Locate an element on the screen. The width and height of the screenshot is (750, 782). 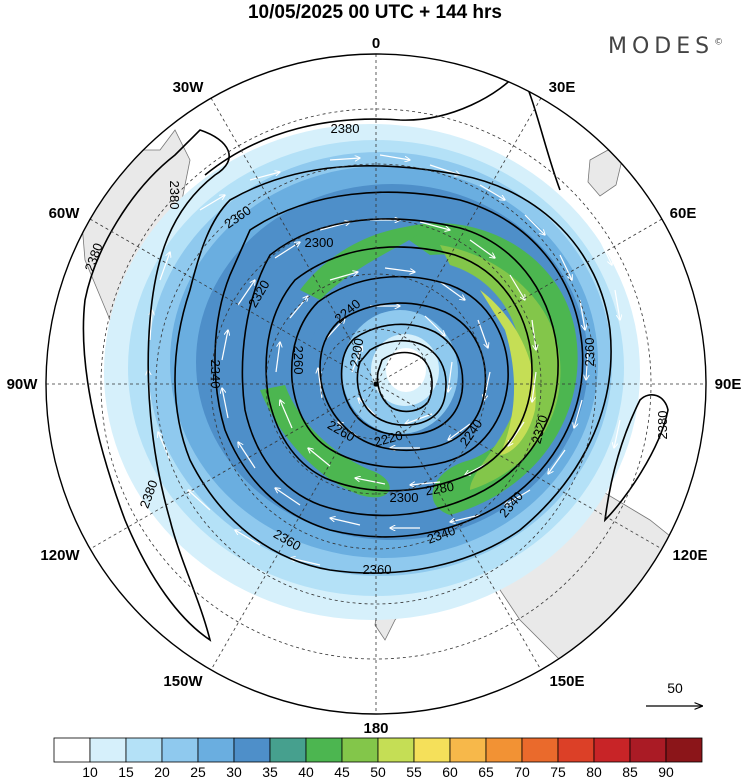
contour-label-c2380-a: 2380 is located at coordinates (345, 128).